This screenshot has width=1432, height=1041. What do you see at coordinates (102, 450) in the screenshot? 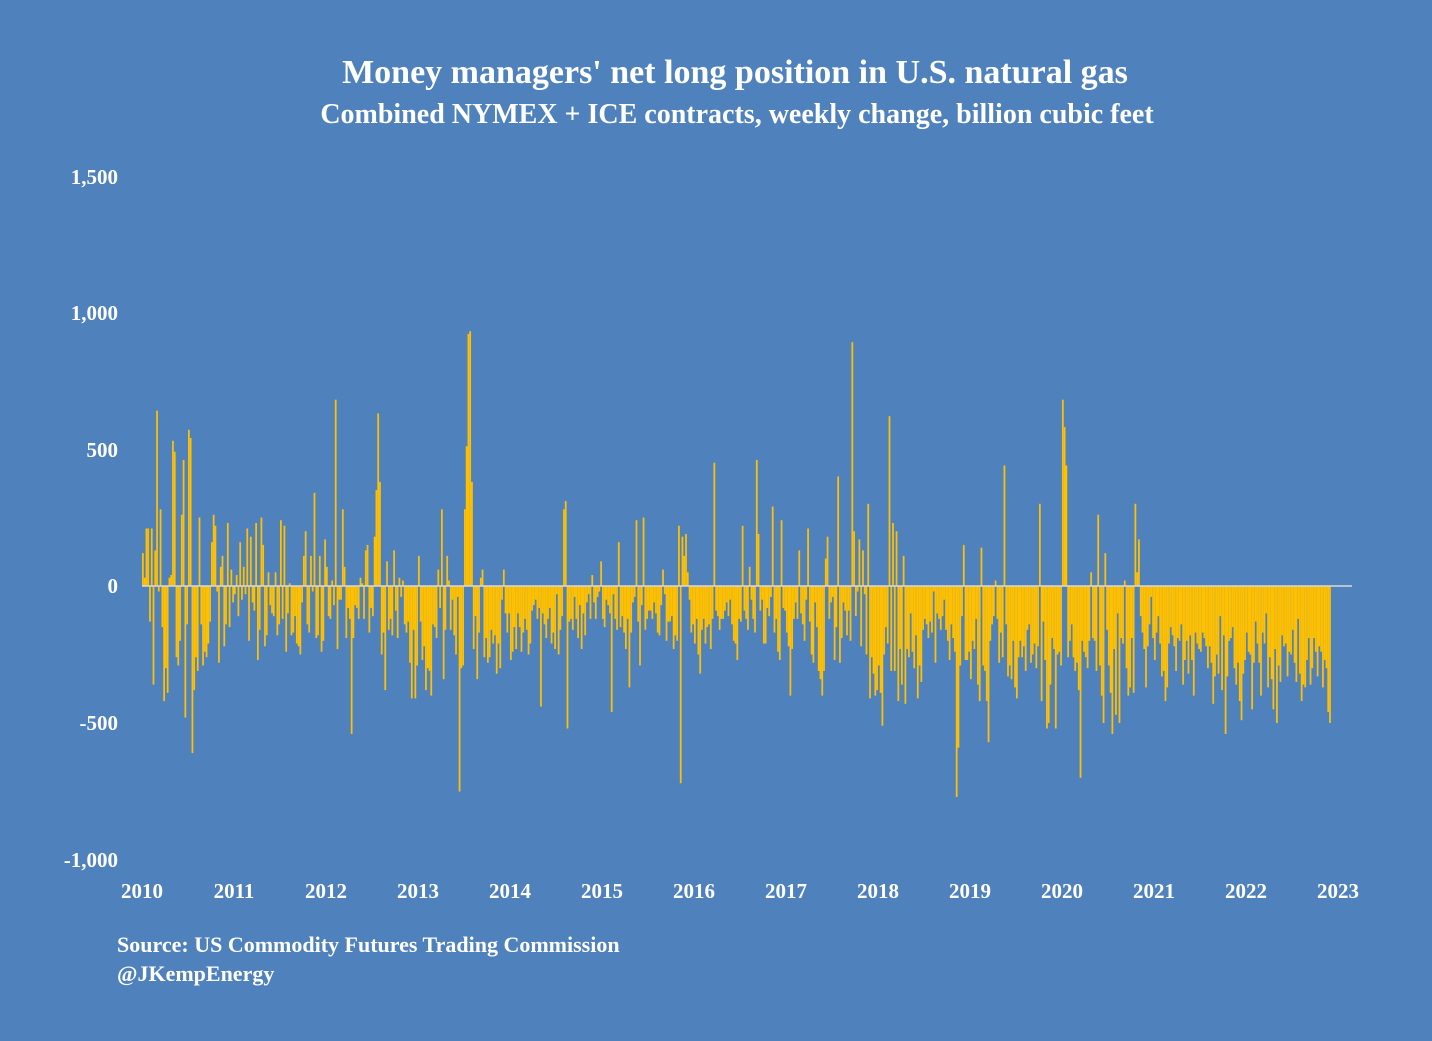
I see `y-tick-label: 500` at bounding box center [102, 450].